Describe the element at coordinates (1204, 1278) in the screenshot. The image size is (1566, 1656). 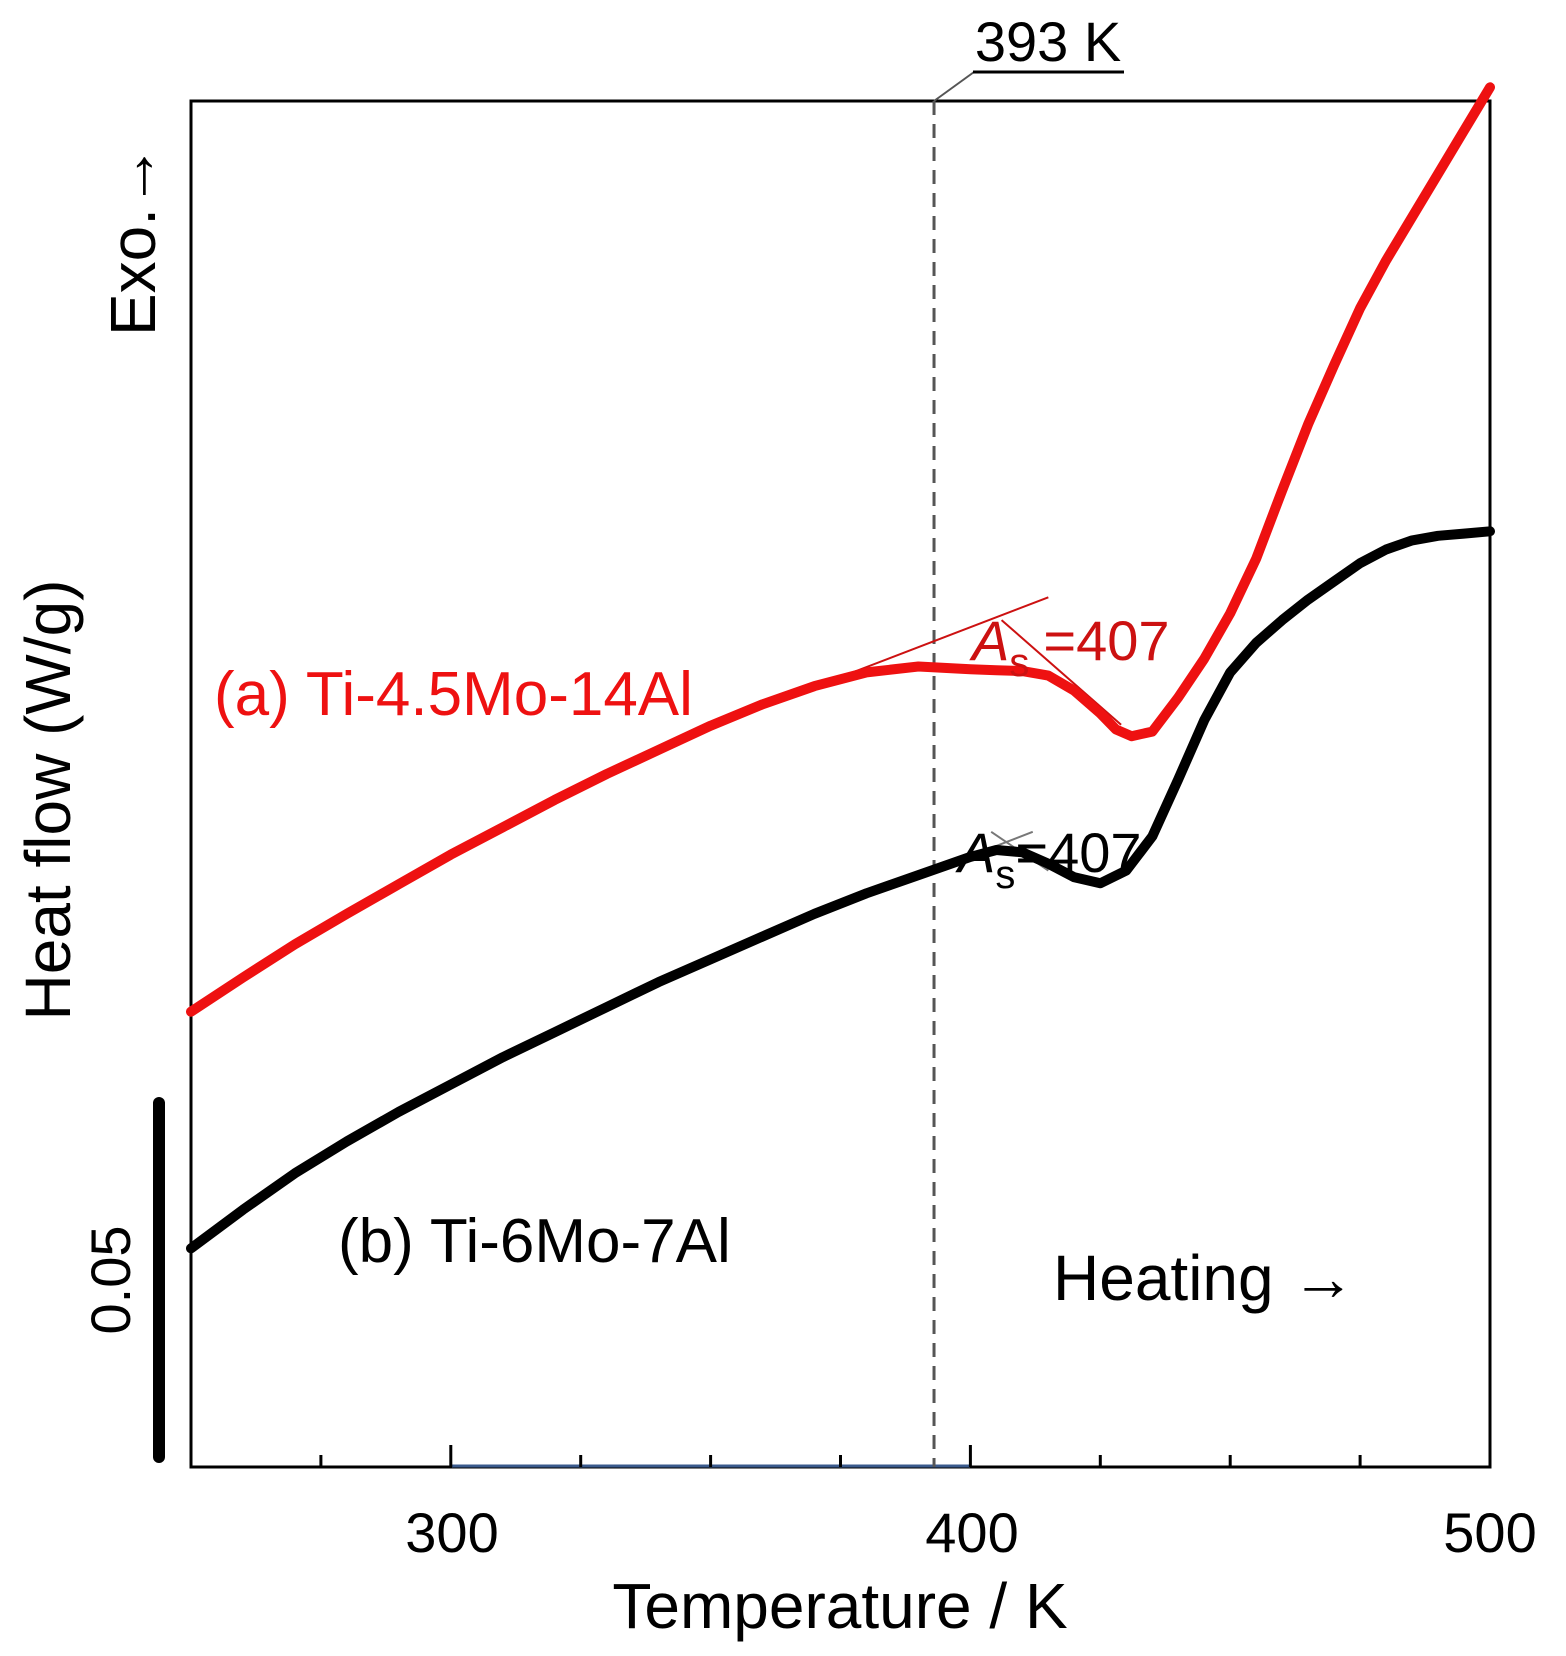
I see `heating-direction-label: Heating →` at that location.